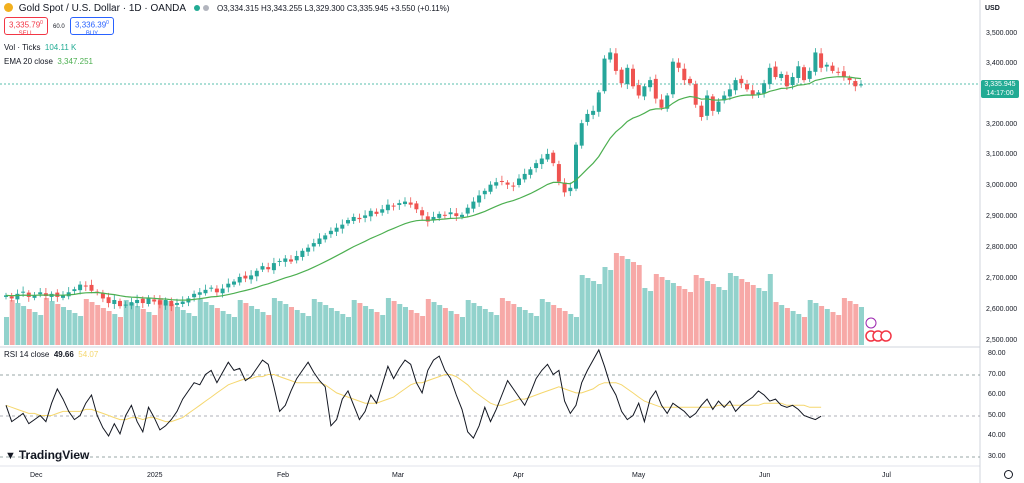 This screenshot has width=1024, height=483. I want to click on tradingview-logo: ▼ TradingView, so click(47, 455).